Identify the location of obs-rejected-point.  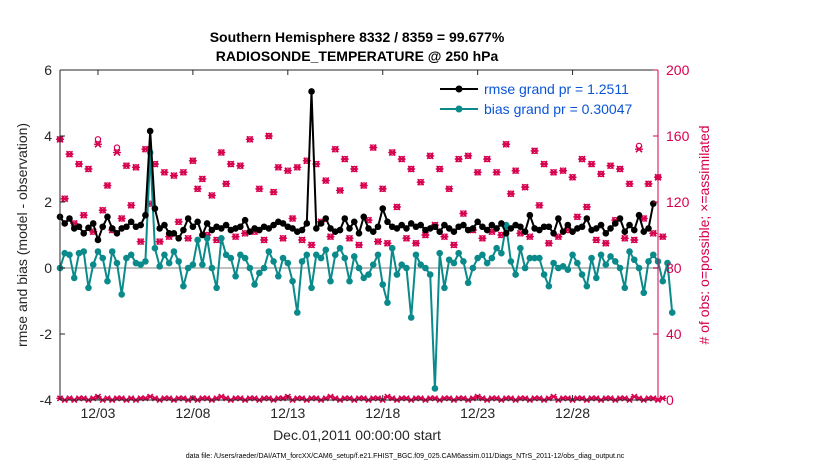
(663, 398).